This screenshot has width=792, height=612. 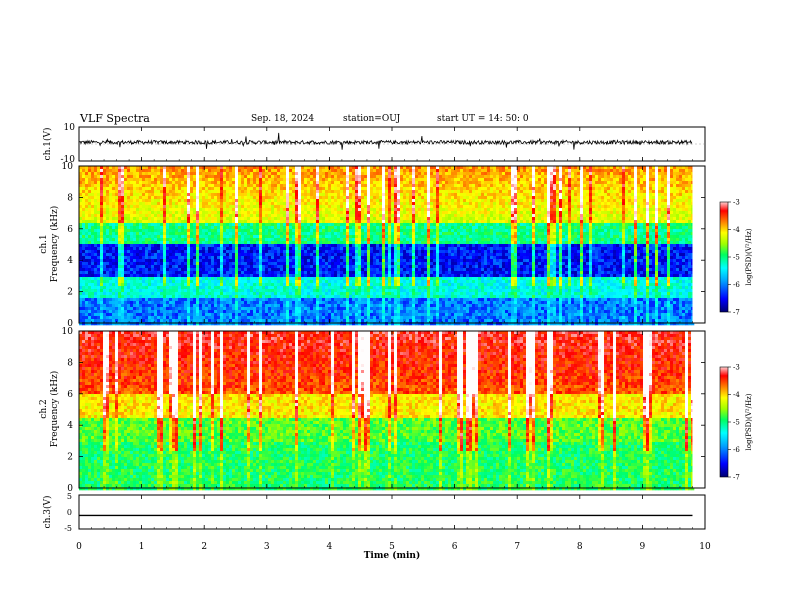 I want to click on ch1-waveform-panel: 10 -10 ch.1(V), so click(x=374, y=144).